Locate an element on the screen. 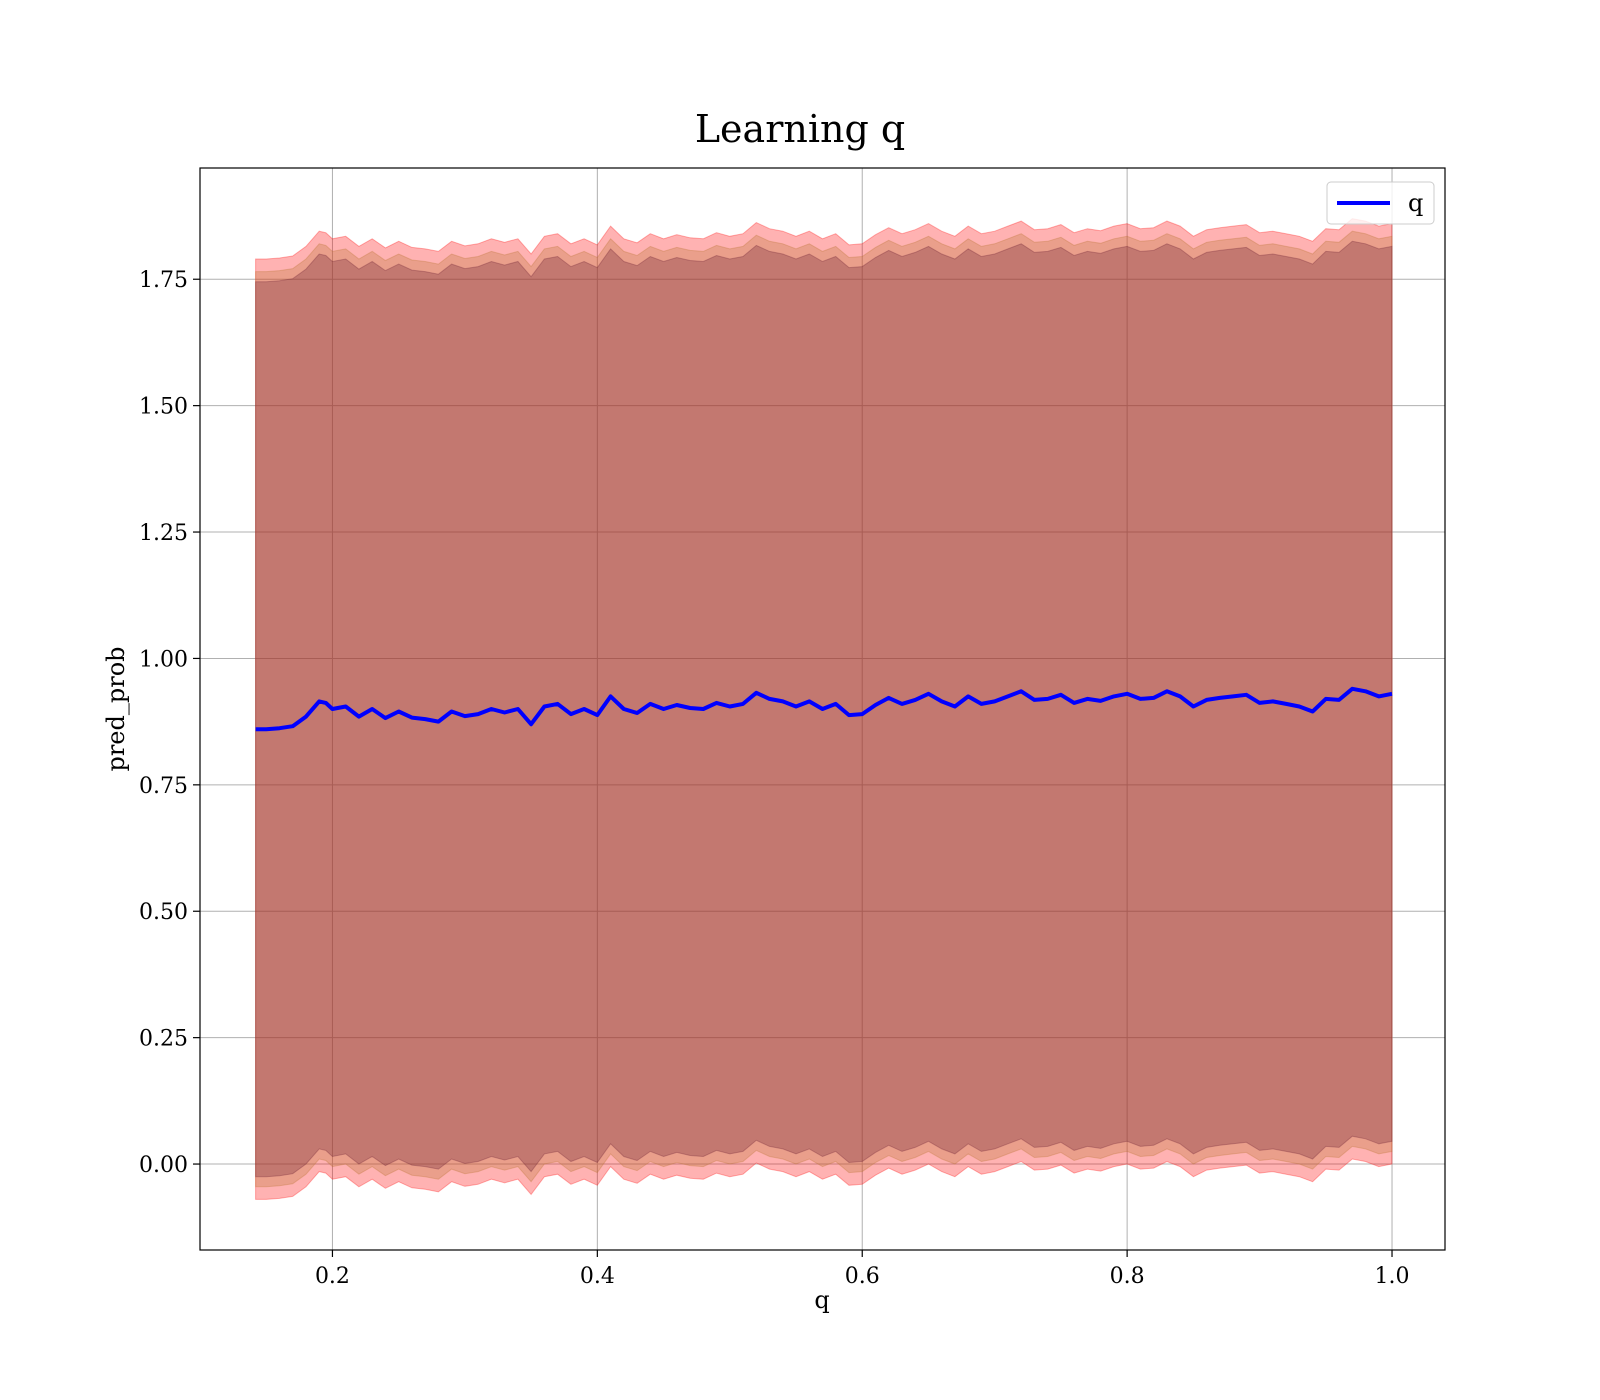 The width and height of the screenshot is (1600, 1400). y-tick-label: 0.00 is located at coordinates (163, 1165).